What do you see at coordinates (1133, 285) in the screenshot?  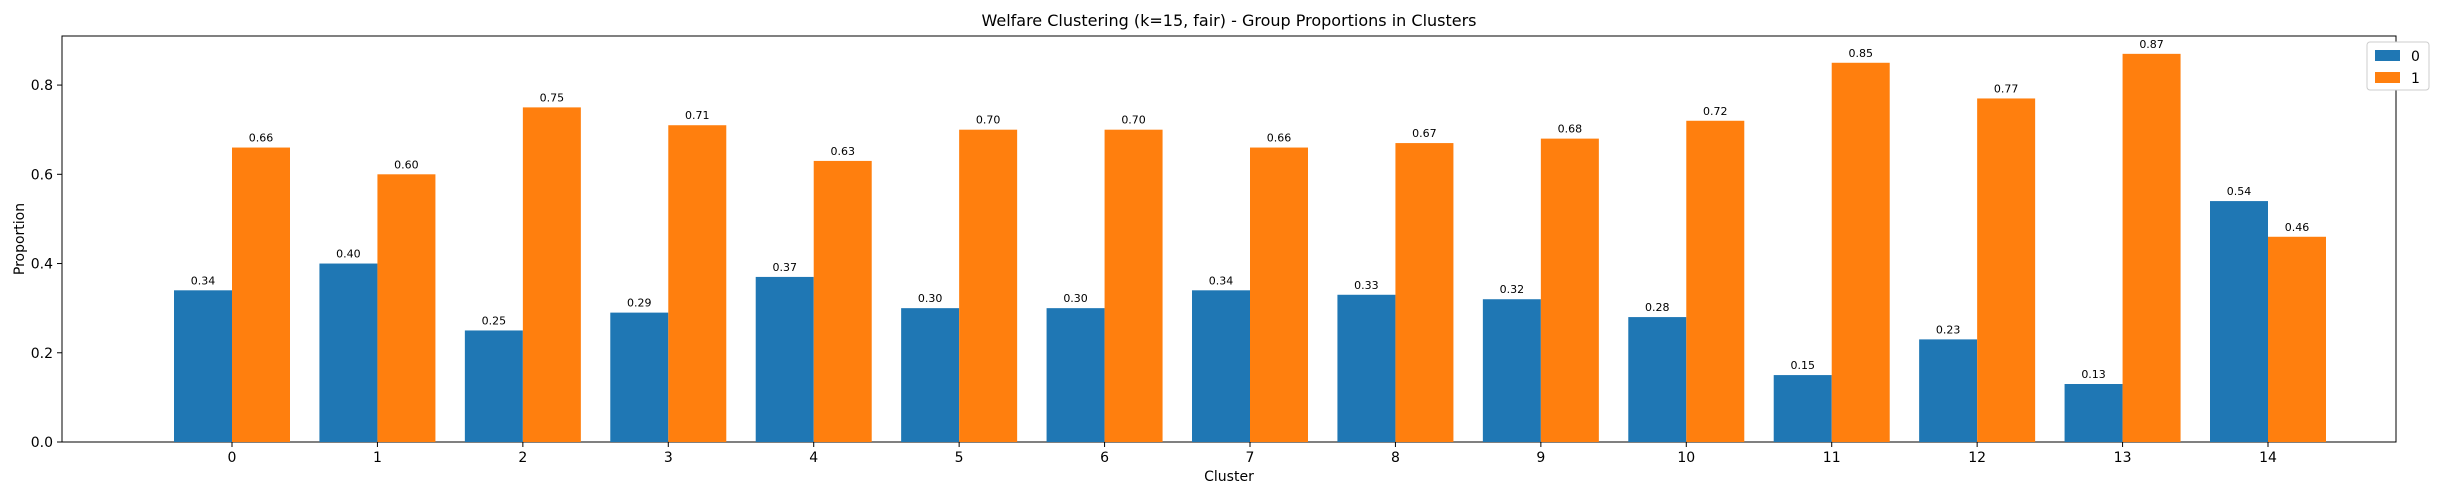 I see `bar-s1-c6` at bounding box center [1133, 285].